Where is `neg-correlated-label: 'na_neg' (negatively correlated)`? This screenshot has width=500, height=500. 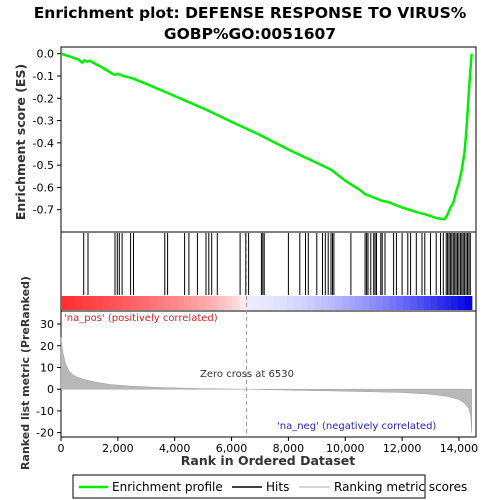 neg-correlated-label: 'na_neg' (negatively correlated) is located at coordinates (356, 426).